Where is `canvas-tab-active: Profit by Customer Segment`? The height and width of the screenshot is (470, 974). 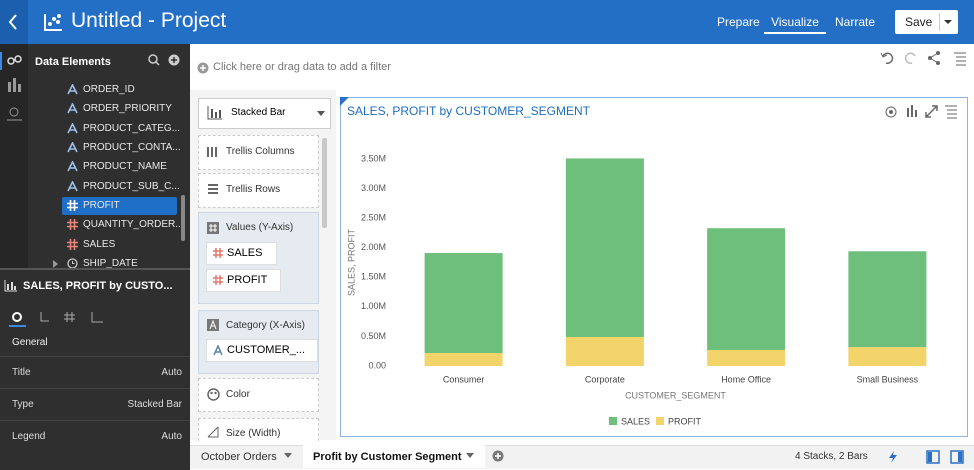 canvas-tab-active: Profit by Customer Segment is located at coordinates (387, 457).